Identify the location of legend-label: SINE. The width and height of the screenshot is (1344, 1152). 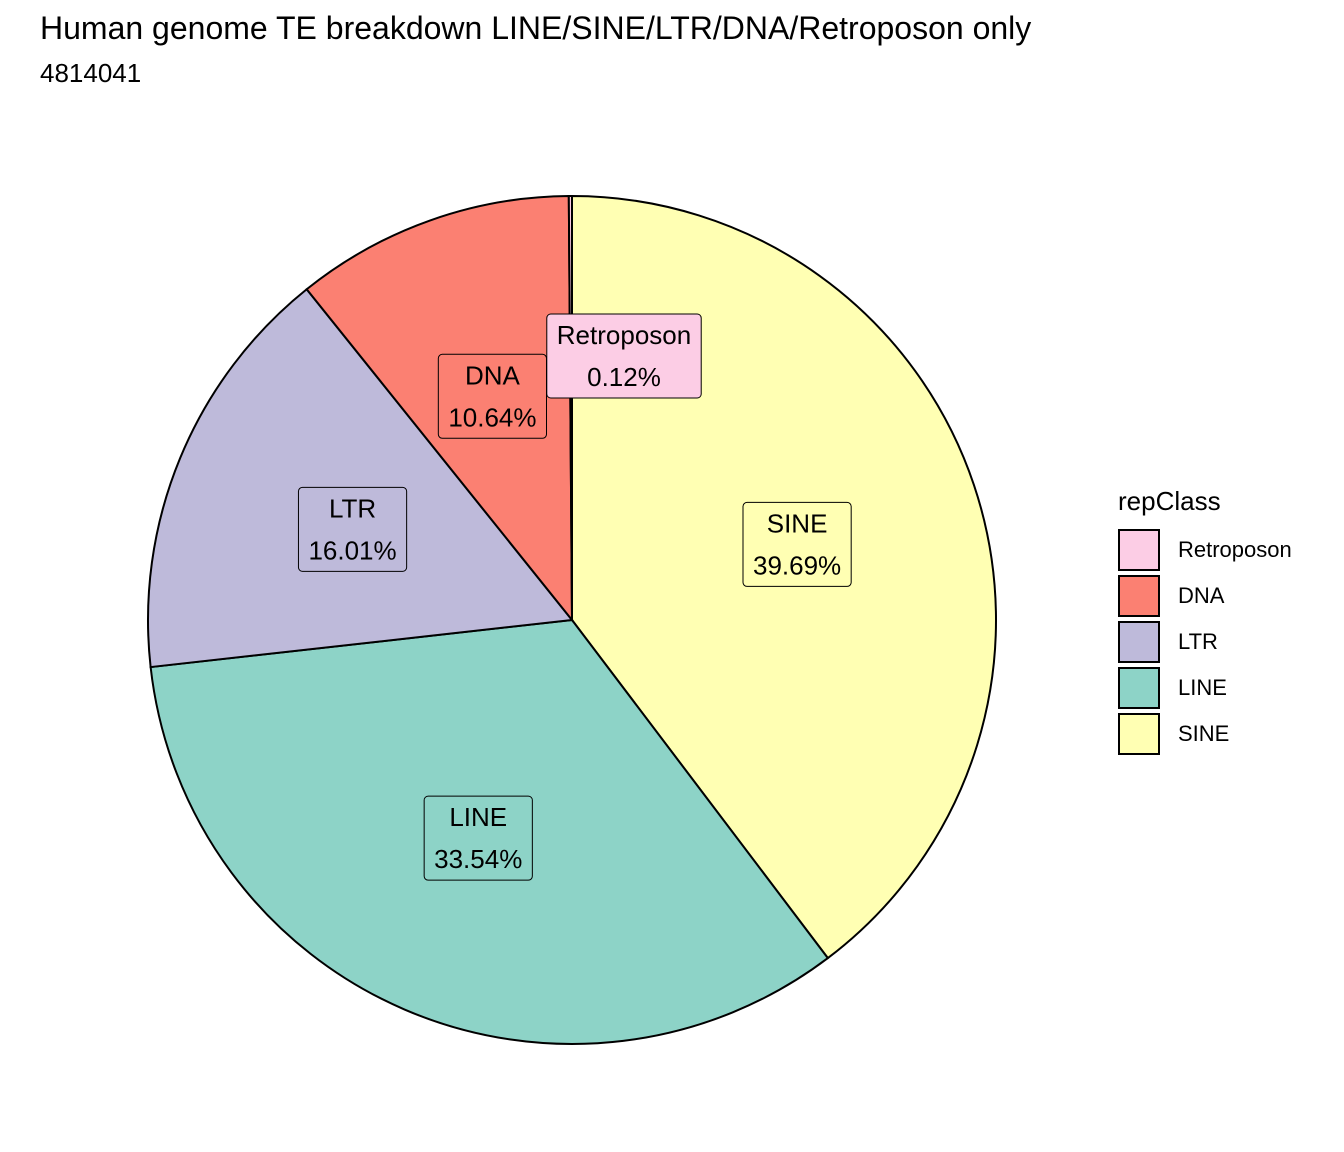
(1204, 733).